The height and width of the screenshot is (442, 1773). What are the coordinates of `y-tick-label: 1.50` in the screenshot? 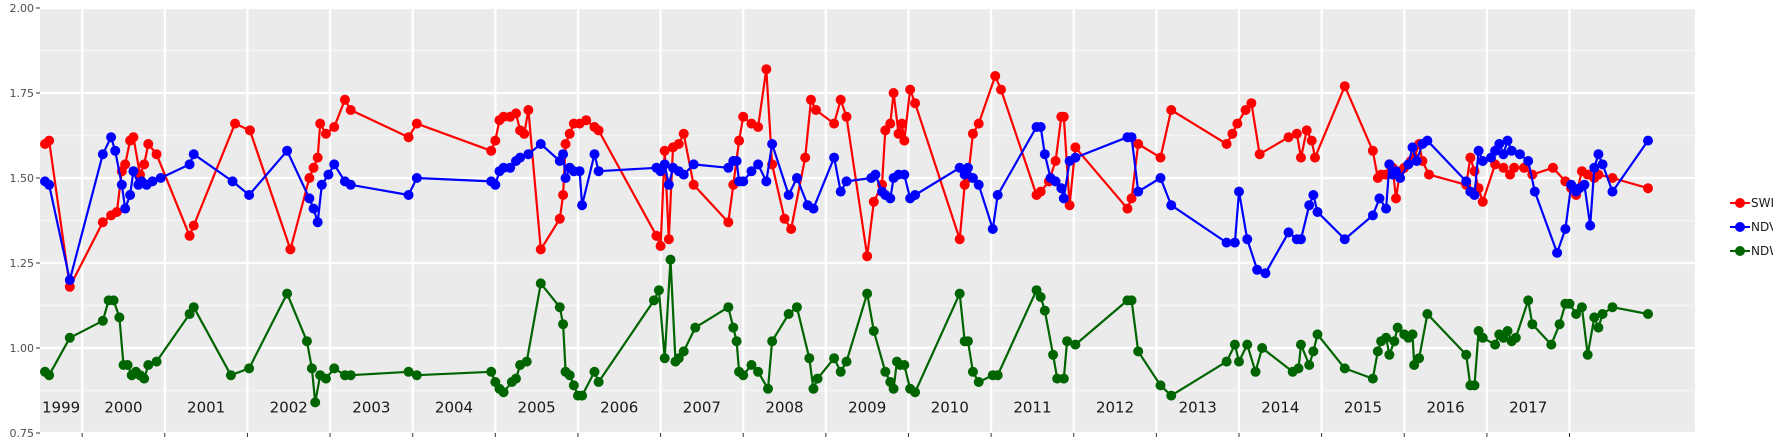 It's located at (22, 178).